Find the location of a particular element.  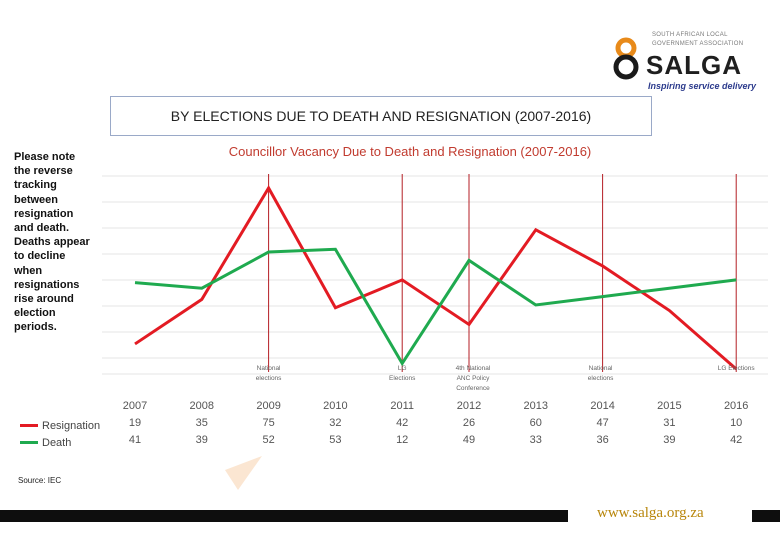

table-cell-year-2010: 2010 is located at coordinates (335, 406).